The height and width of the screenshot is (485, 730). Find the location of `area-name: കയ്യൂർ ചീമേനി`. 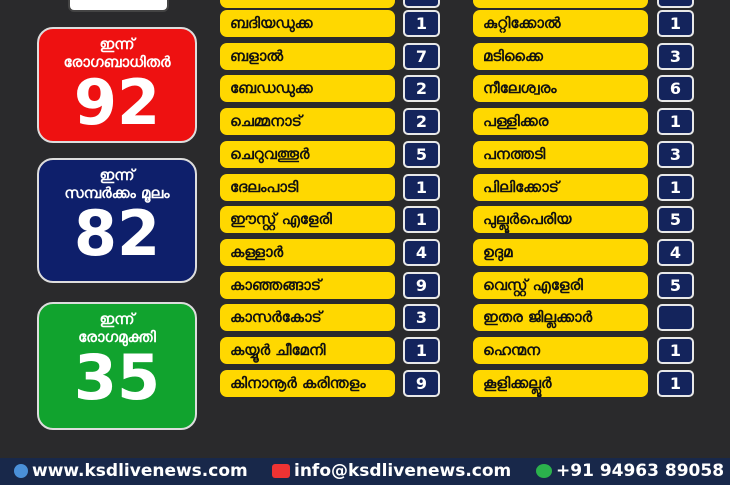

area-name: കയ്യൂർ ചീമേനി is located at coordinates (307, 350).